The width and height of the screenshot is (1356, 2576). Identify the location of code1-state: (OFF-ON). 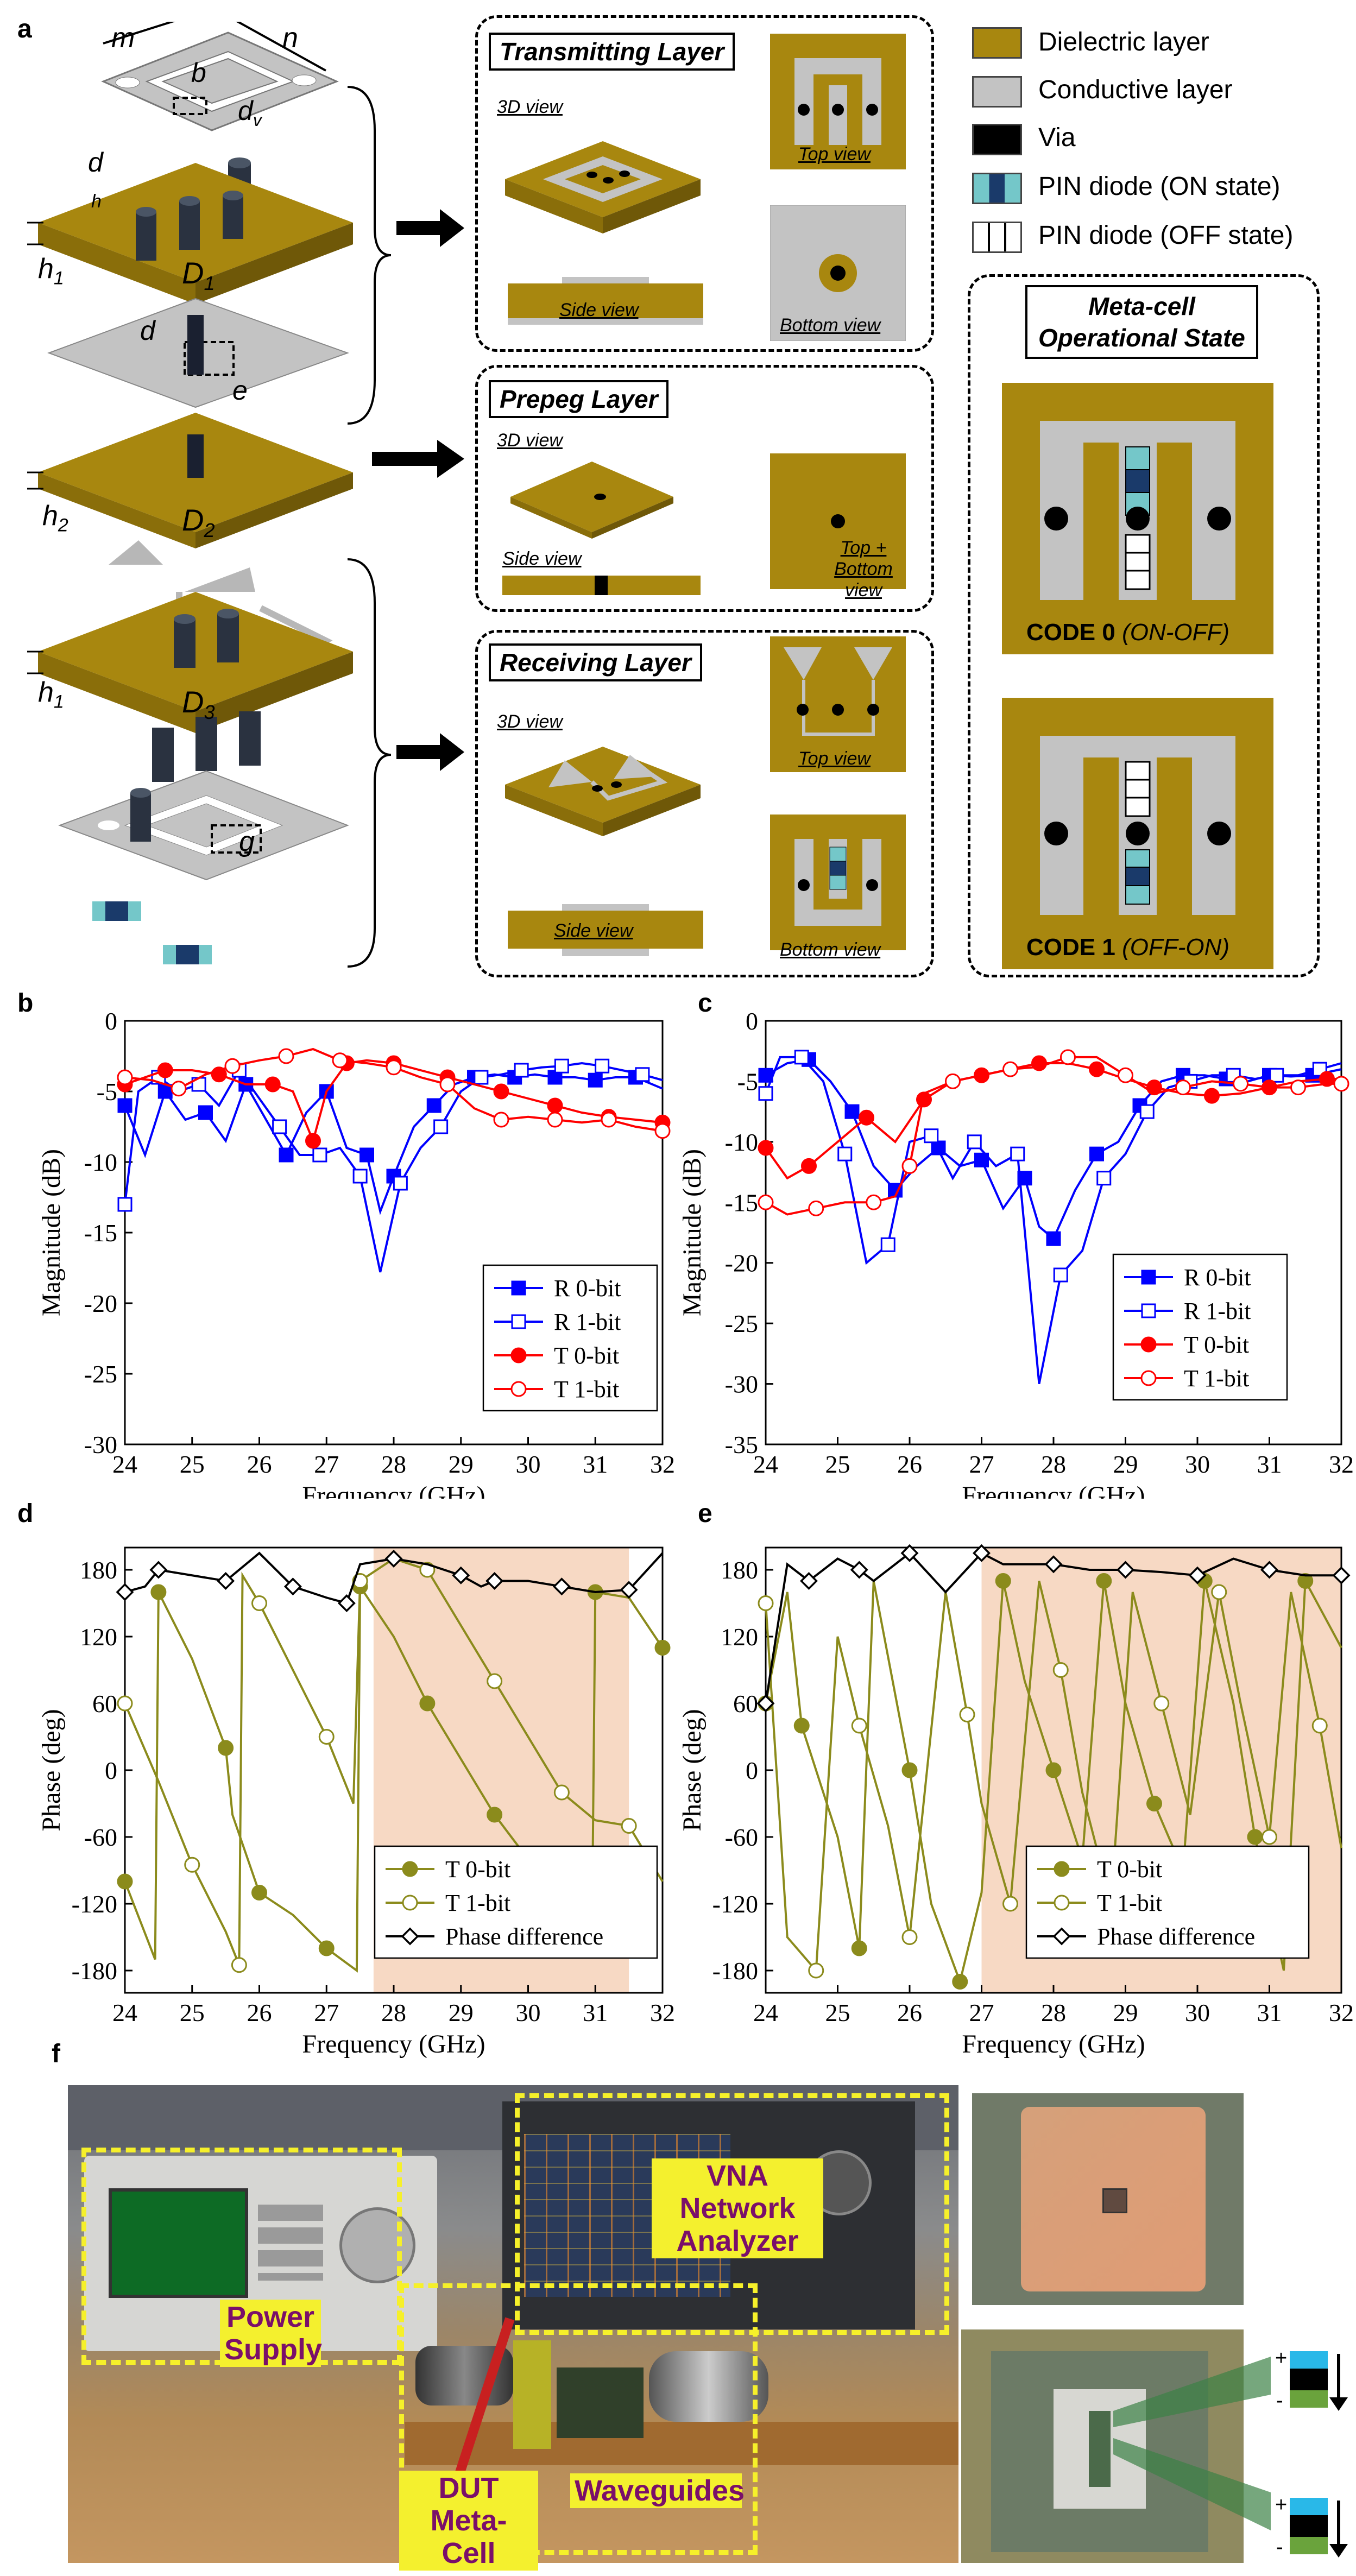
(1175, 948).